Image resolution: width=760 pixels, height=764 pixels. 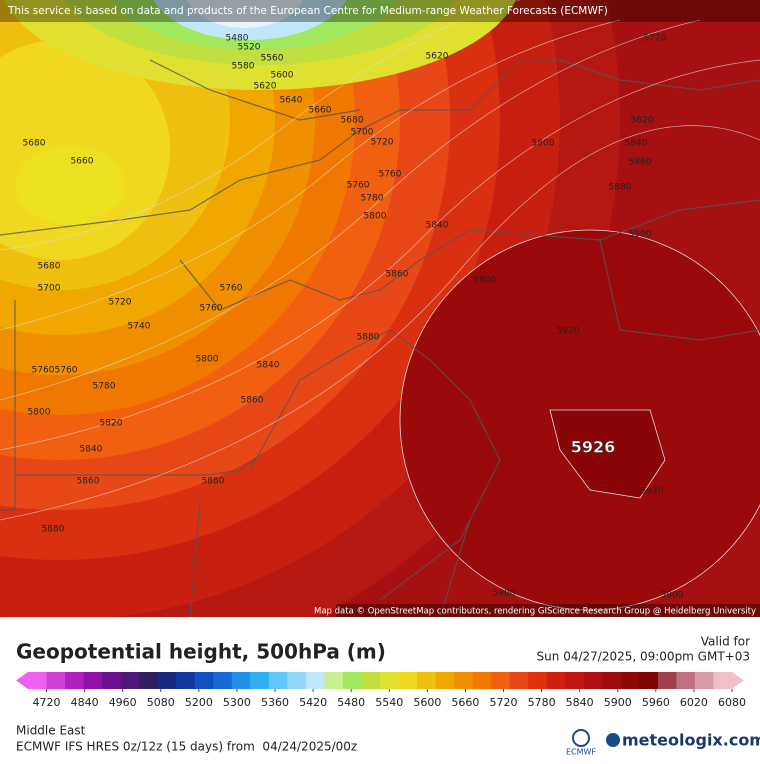 What do you see at coordinates (291, 101) in the screenshot?
I see `contour-label: 5640` at bounding box center [291, 101].